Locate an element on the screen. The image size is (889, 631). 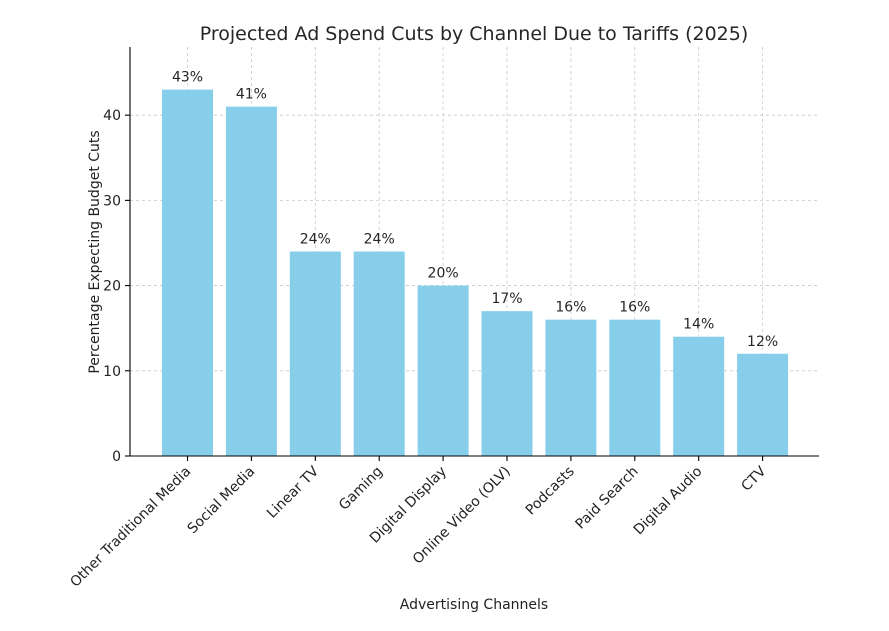
x-tick-label: Gaming is located at coordinates (361, 489).